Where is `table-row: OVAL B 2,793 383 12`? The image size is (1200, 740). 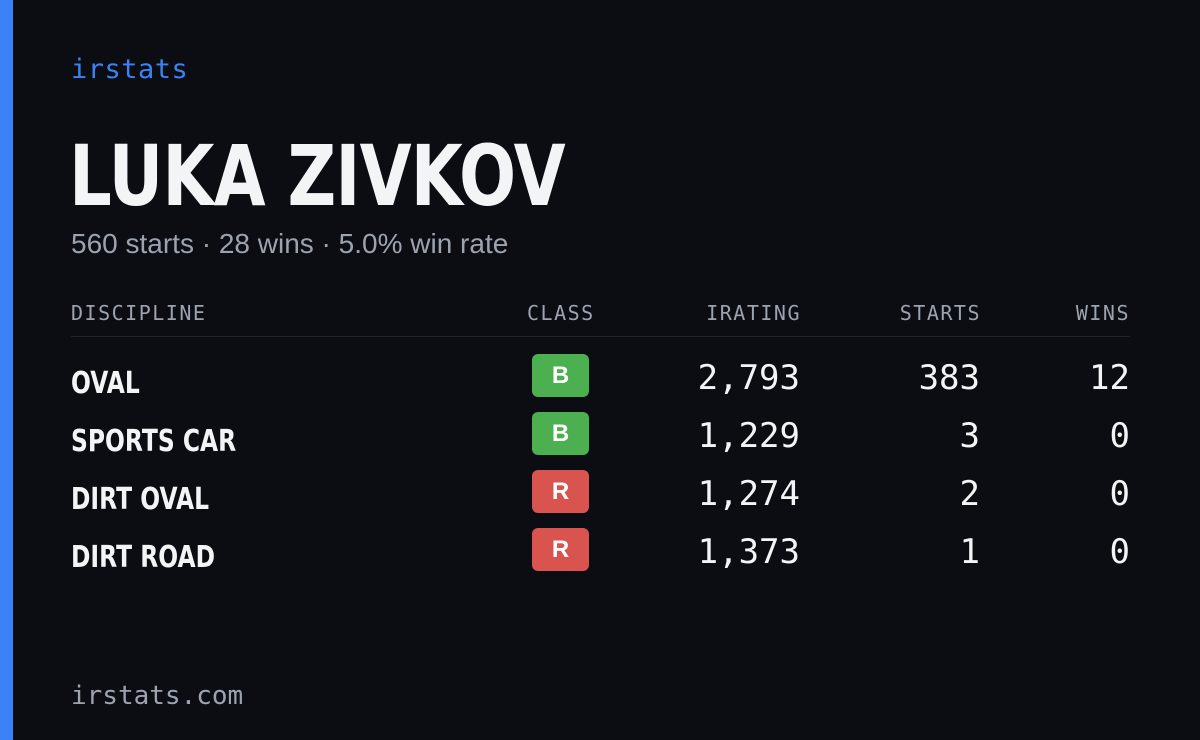
table-row: OVAL B 2,793 383 12 is located at coordinates (600, 383).